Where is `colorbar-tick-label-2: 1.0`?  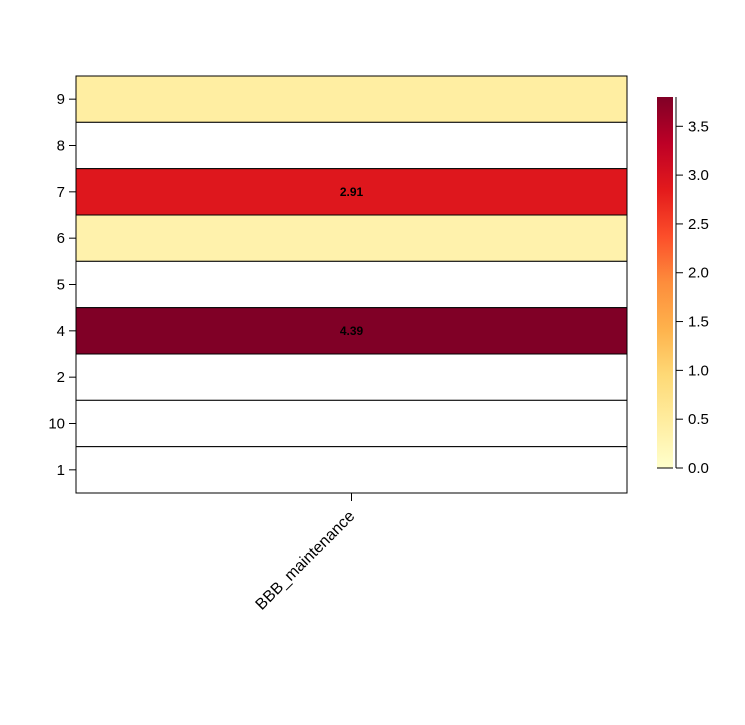
colorbar-tick-label-2: 1.0 is located at coordinates (698, 370).